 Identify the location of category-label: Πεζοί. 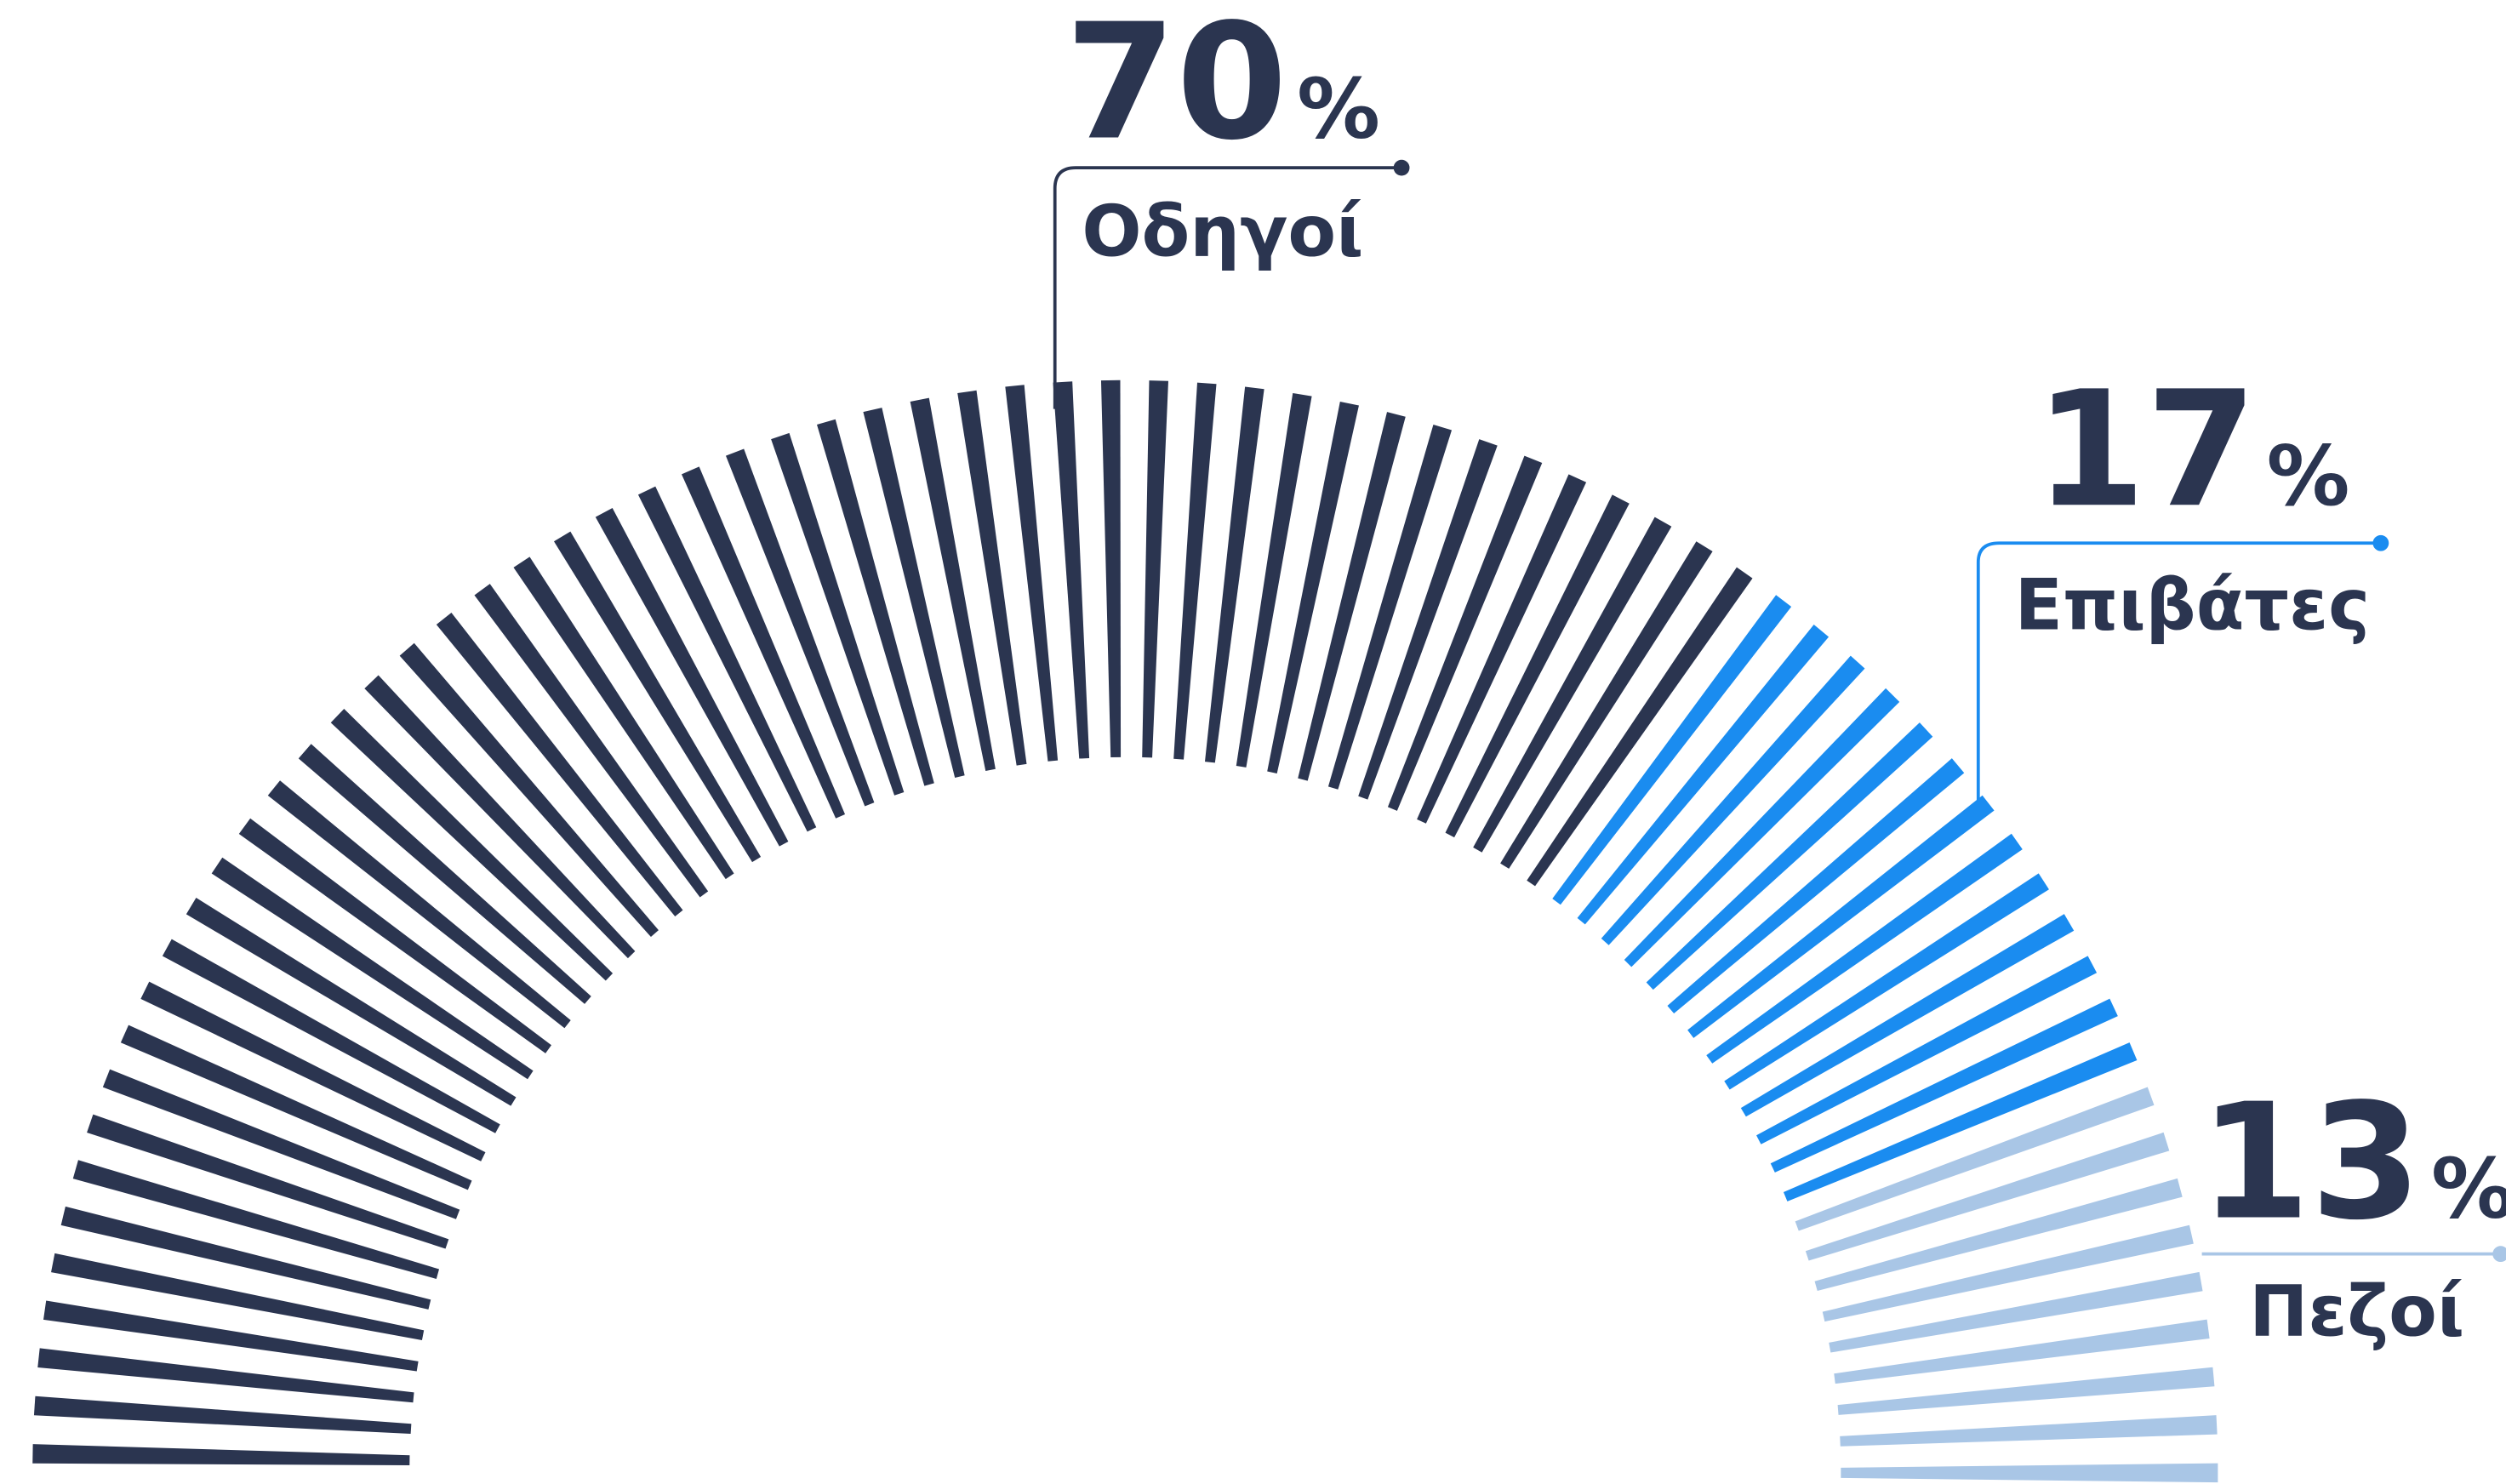
(2356, 1311).